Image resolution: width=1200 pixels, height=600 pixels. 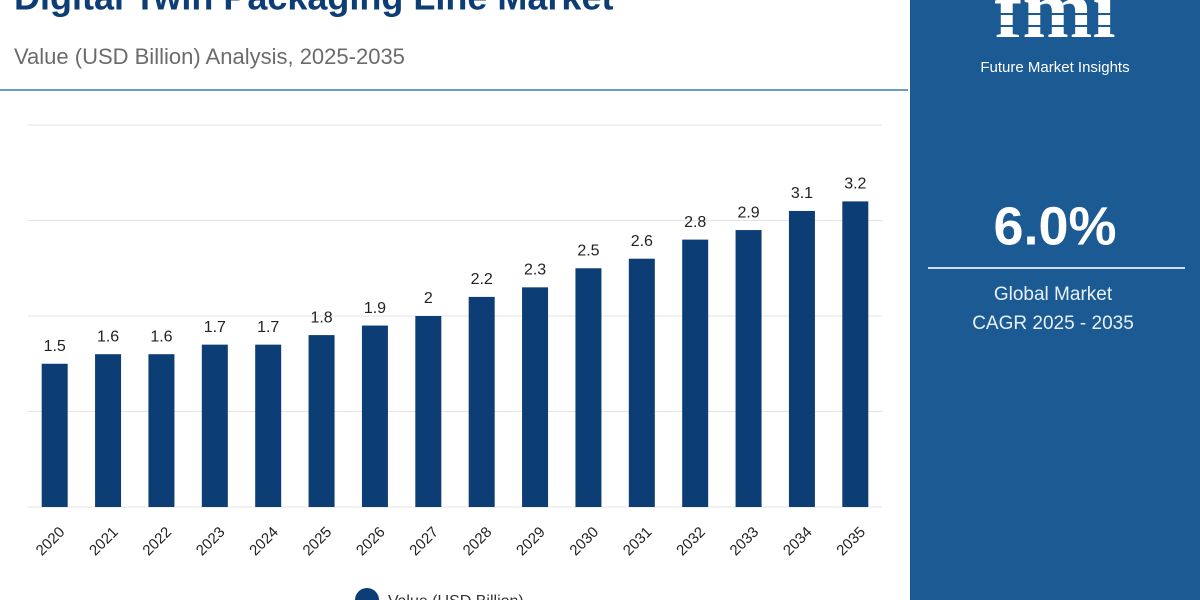 I want to click on chart-title: Digital Twin Packaging Line Market, so click(x=313, y=9).